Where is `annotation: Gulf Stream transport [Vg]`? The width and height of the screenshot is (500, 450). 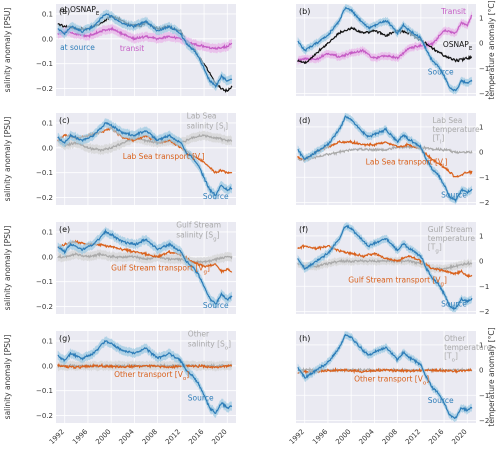
annotation: Gulf Stream transport [Vg] is located at coordinates (160, 269).